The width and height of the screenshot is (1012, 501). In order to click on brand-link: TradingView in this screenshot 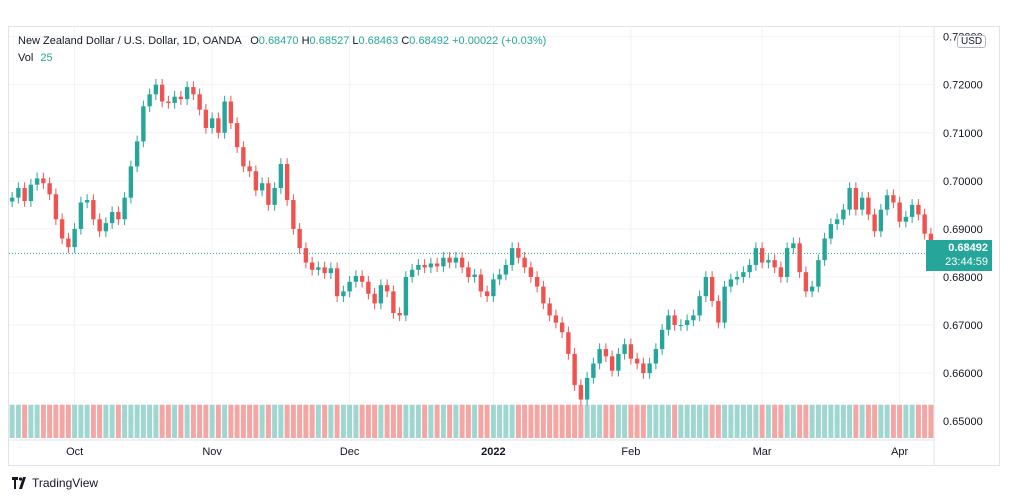, I will do `click(55, 483)`.